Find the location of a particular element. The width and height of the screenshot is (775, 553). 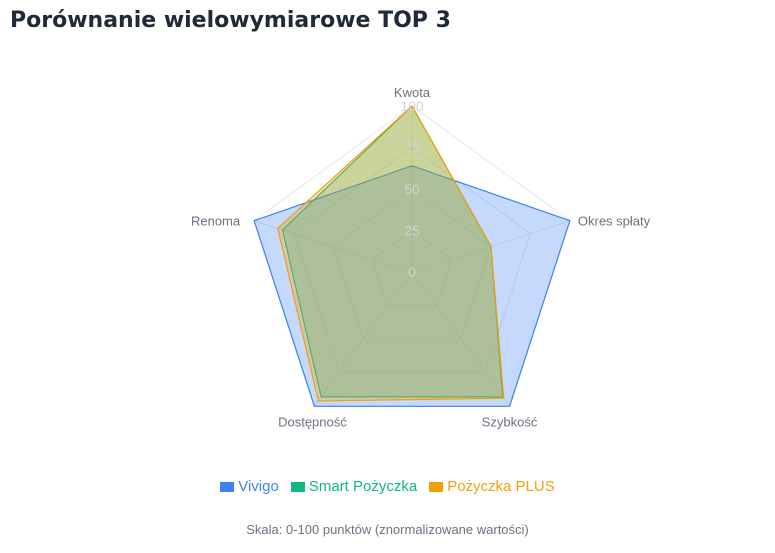

axis-label: Kwota is located at coordinates (412, 92).